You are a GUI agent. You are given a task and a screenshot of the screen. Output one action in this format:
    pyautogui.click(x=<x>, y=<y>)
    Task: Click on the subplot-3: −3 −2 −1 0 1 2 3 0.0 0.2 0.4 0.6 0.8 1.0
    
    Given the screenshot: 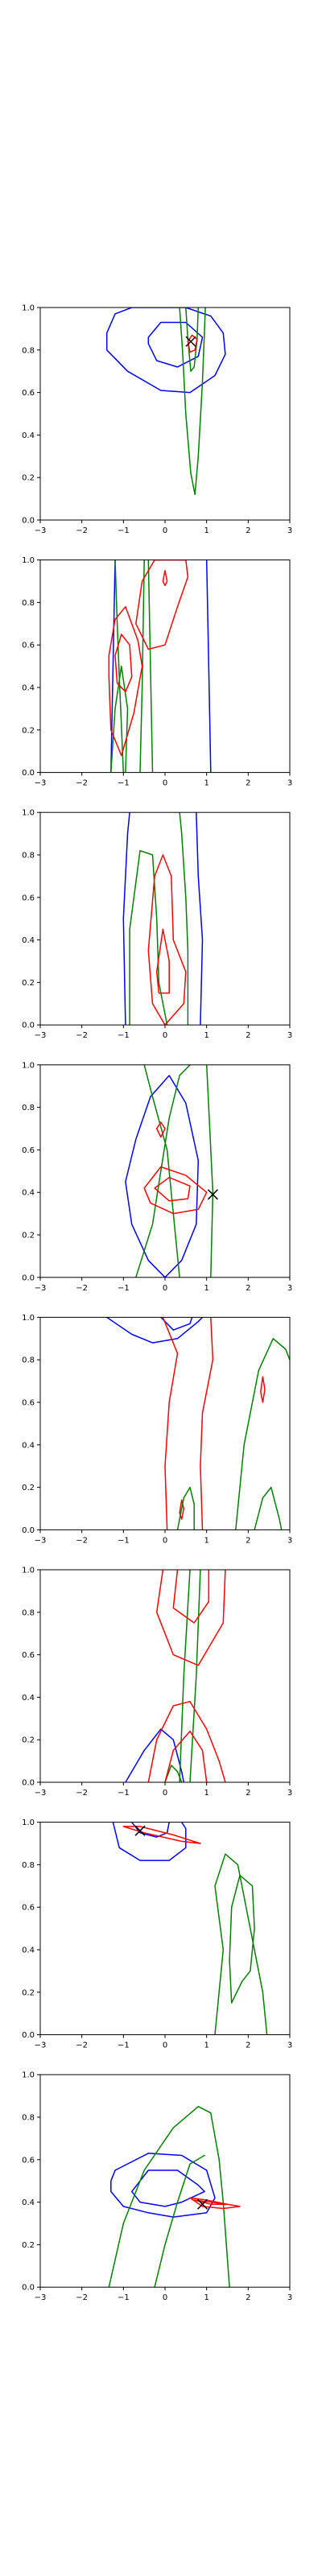 What is the action you would take?
    pyautogui.click(x=157, y=925)
    